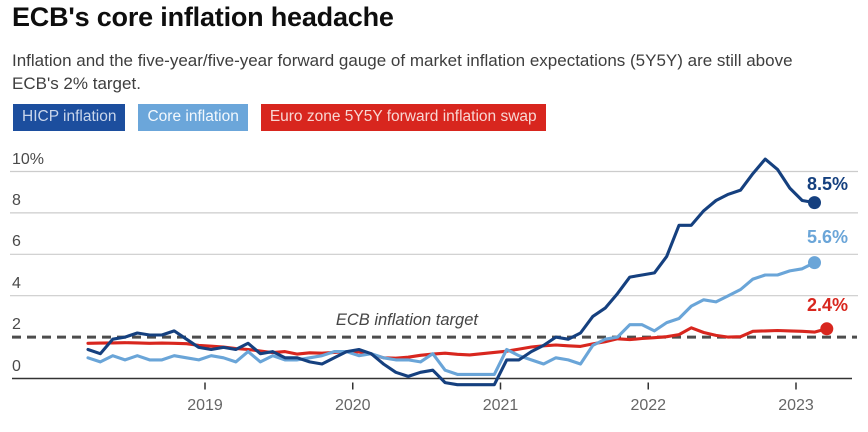 Image resolution: width=868 pixels, height=432 pixels. I want to click on x-axis-label: 2020, so click(352, 405).